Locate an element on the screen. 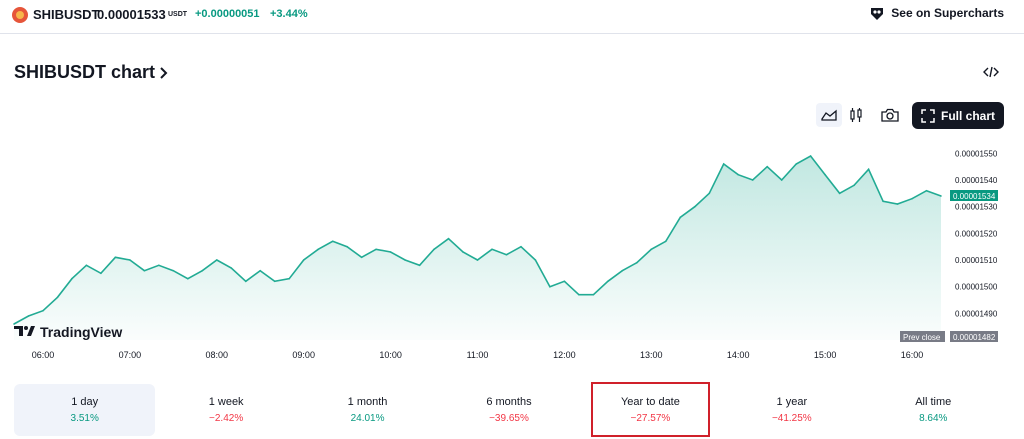  period-label: Year to date is located at coordinates (650, 402).